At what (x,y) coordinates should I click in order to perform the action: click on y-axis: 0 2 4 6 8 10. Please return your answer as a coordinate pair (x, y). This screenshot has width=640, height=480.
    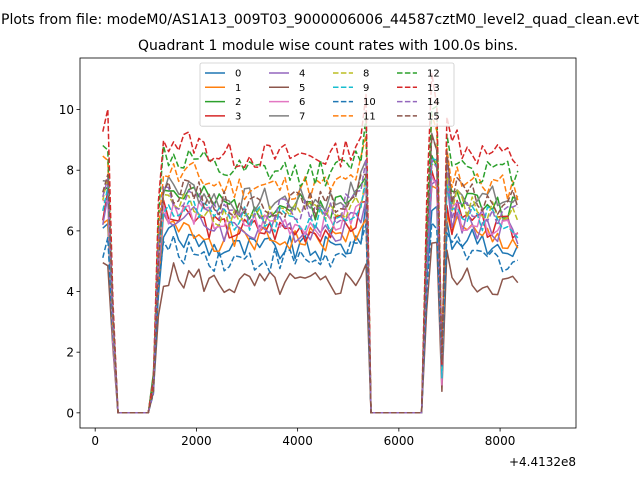
    Looking at the image, I should click on (69, 261).